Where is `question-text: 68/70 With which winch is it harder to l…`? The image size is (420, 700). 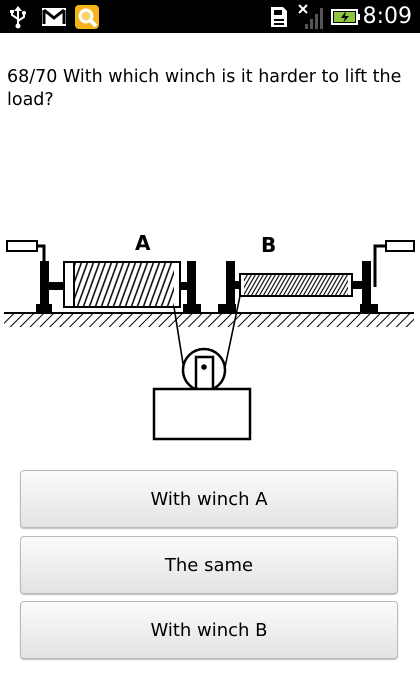
question-text: 68/70 With which winch is it harder to l… is located at coordinates (204, 88).